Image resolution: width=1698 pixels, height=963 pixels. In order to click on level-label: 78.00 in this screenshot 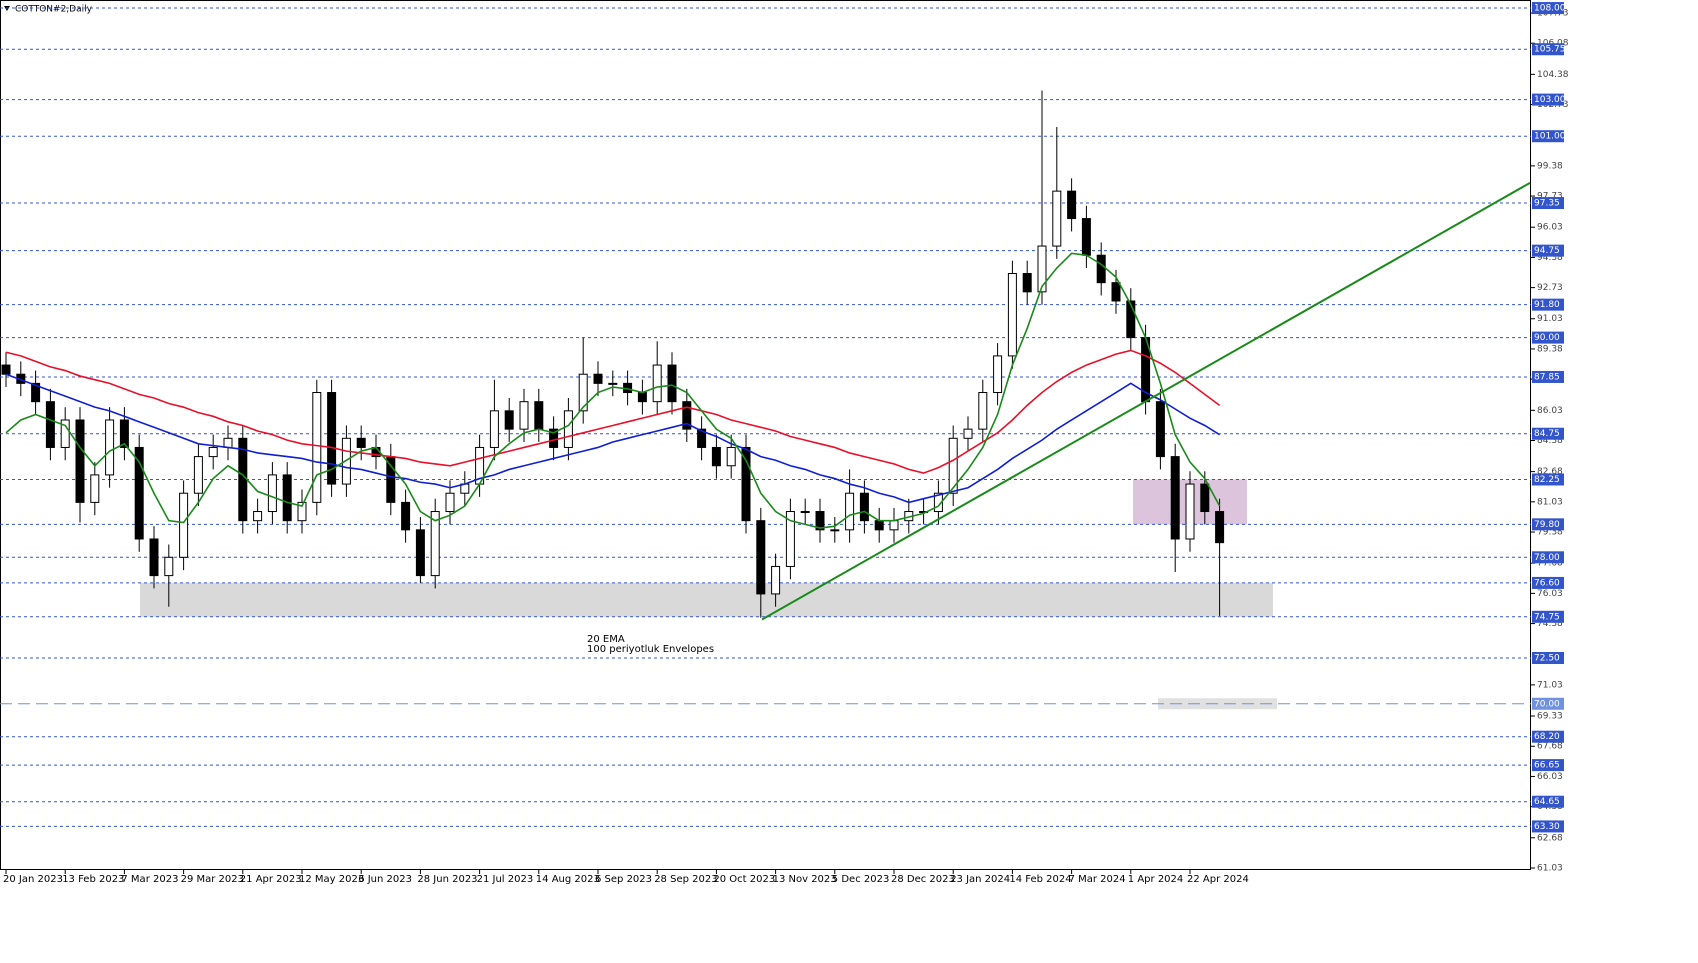, I will do `click(1547, 558)`.